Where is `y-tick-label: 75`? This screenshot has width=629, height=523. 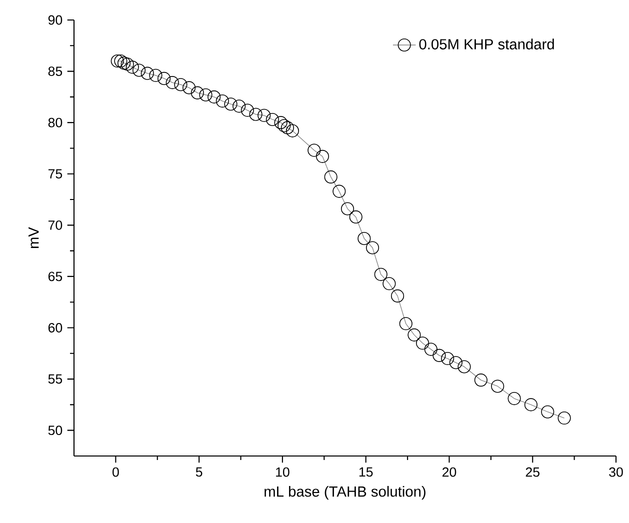
y-tick-label: 75 is located at coordinates (55, 174).